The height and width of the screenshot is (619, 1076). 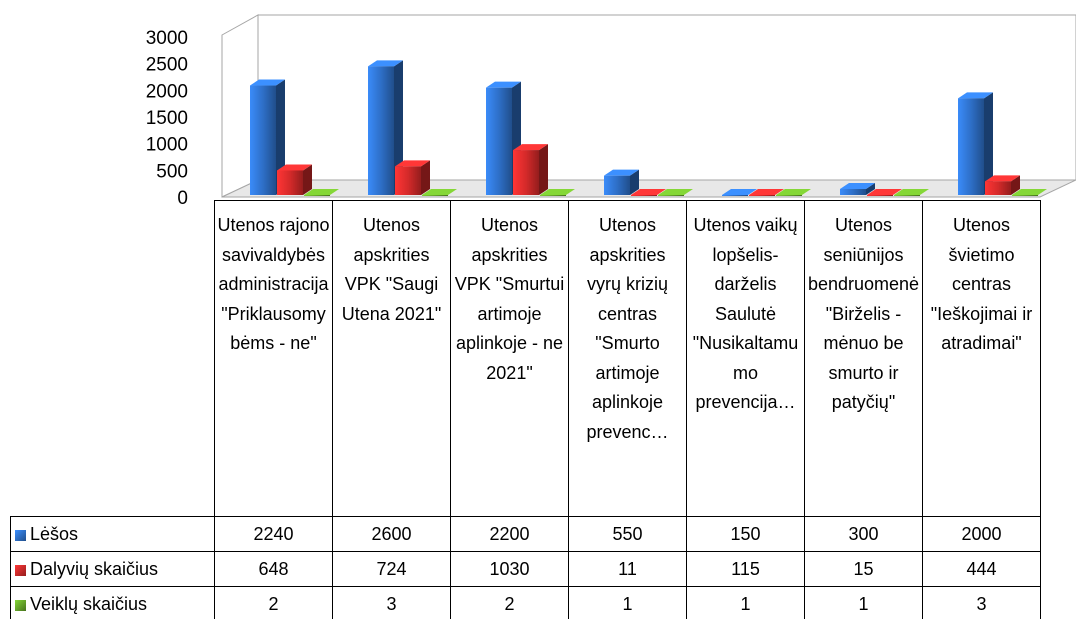 I want to click on value-cell: 1030, so click(x=509, y=569).